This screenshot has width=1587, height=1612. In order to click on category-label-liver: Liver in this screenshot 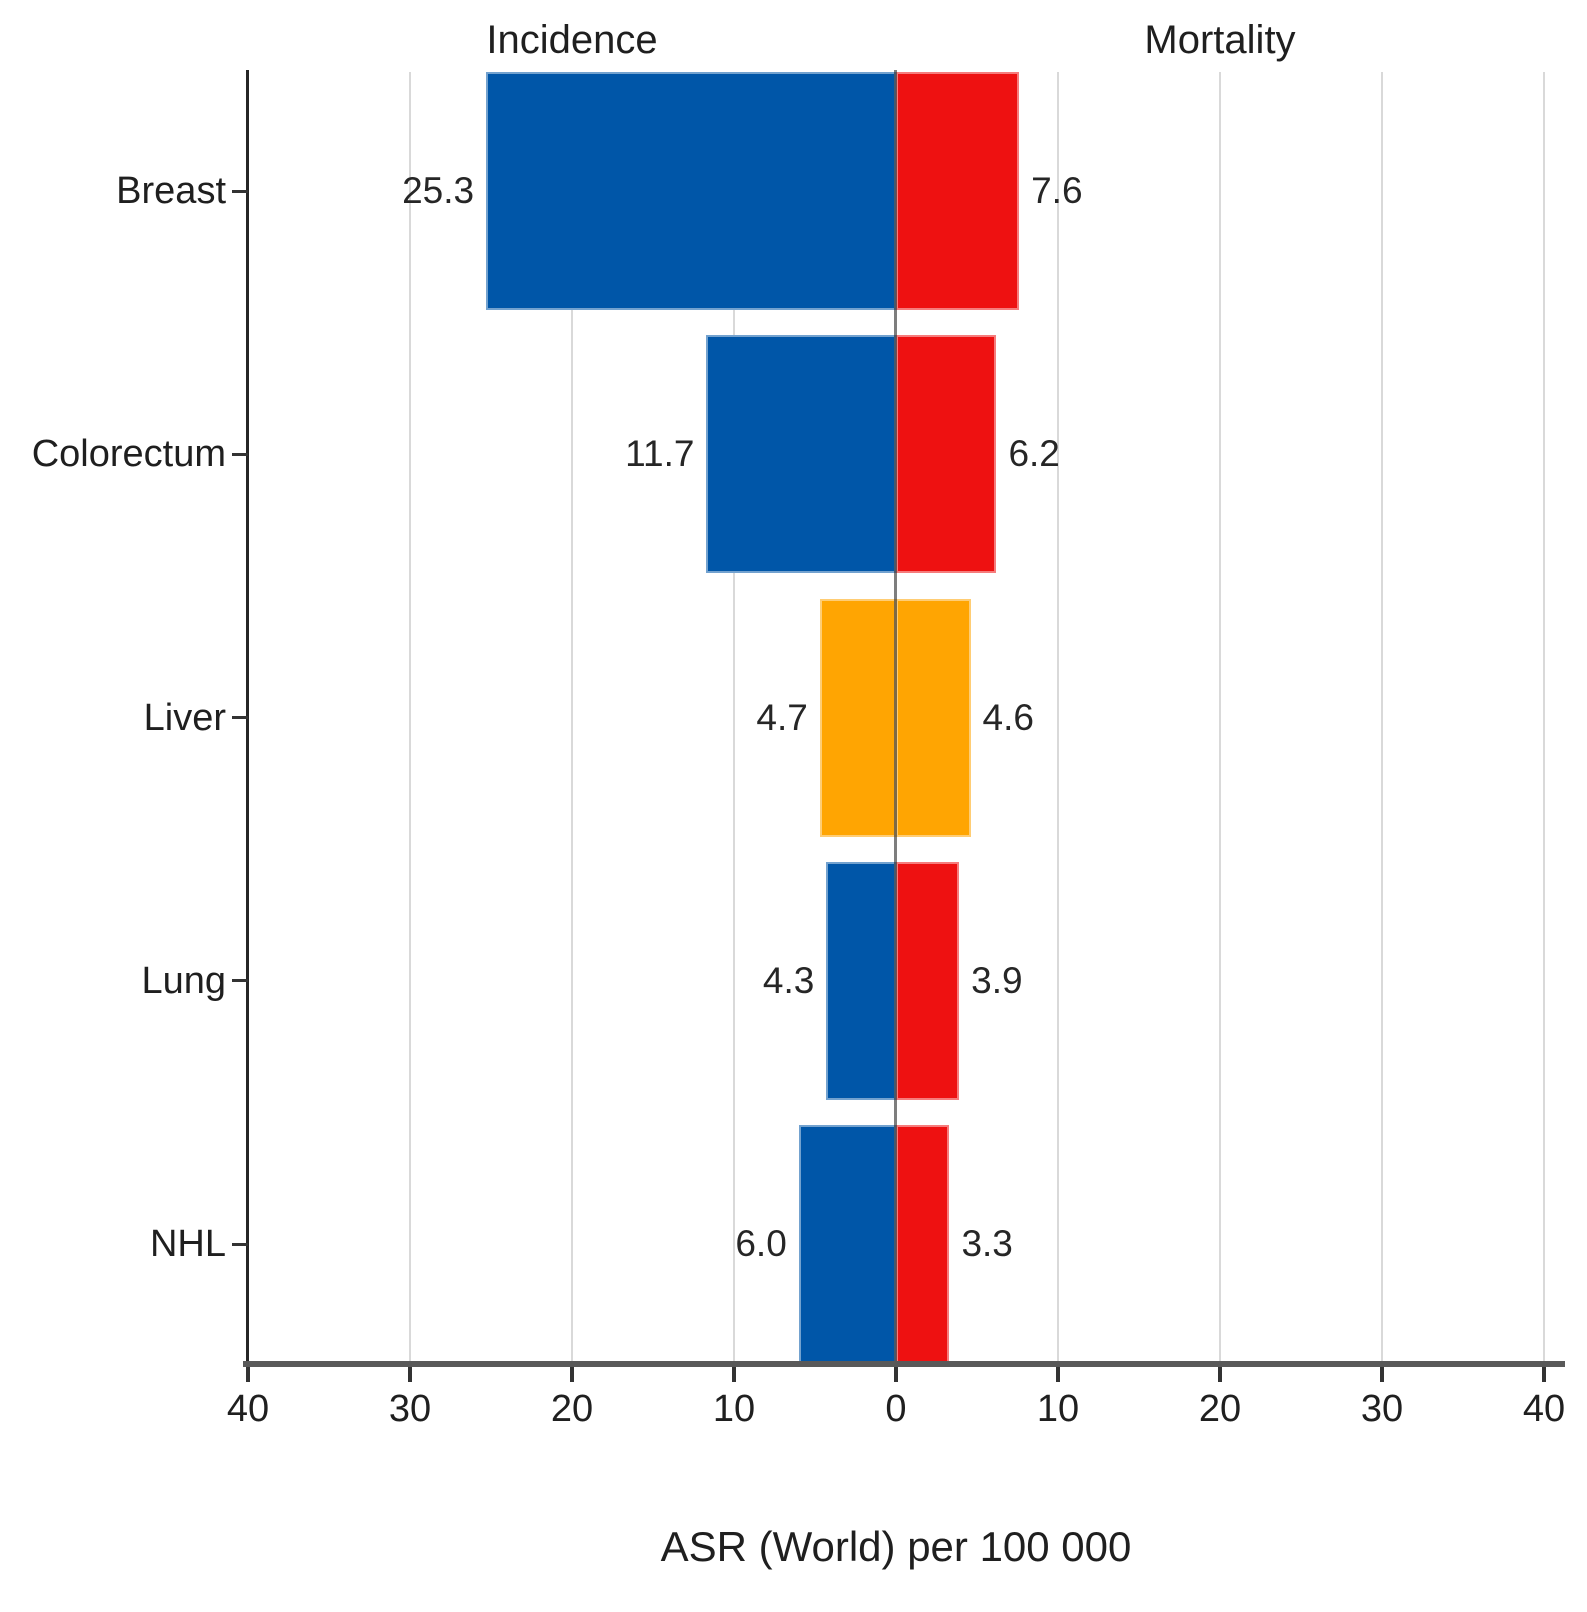, I will do `click(184, 717)`.